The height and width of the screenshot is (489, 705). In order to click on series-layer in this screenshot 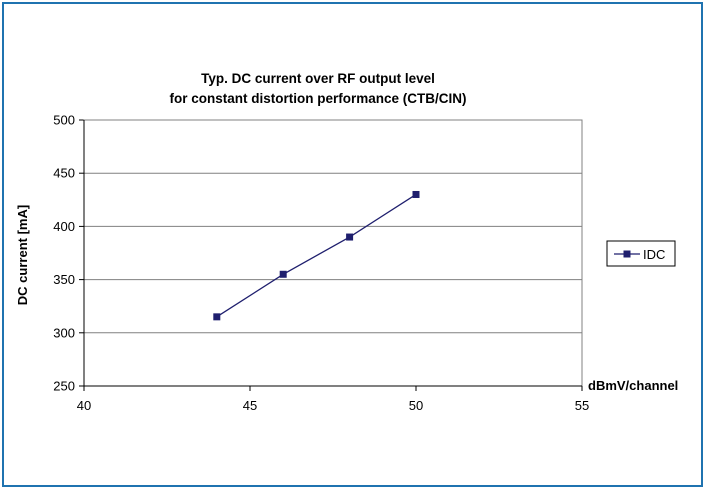, I will do `click(316, 255)`.